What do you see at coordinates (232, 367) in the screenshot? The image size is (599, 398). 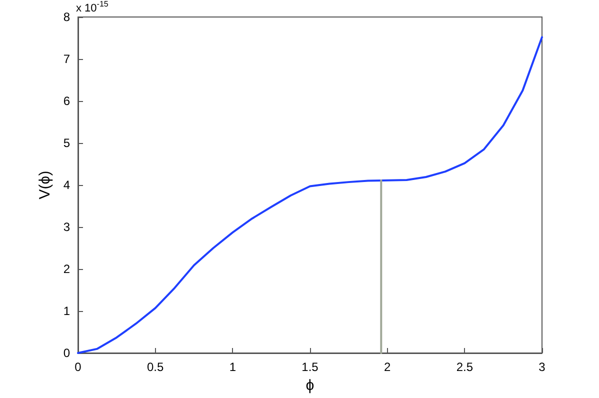 I see `x-tick-label: 1` at bounding box center [232, 367].